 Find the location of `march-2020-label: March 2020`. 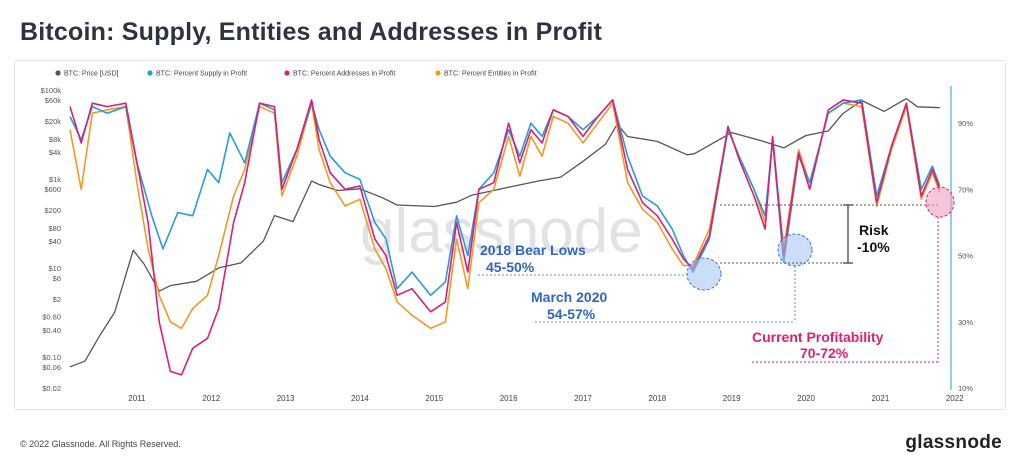

march-2020-label: March 2020 is located at coordinates (569, 297).